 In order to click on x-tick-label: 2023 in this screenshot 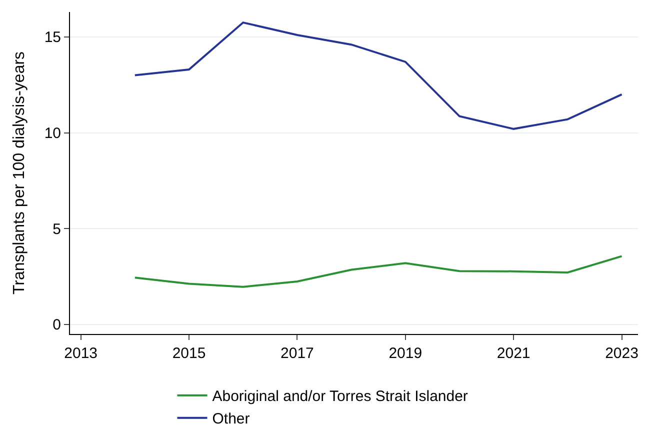, I will do `click(621, 353)`.